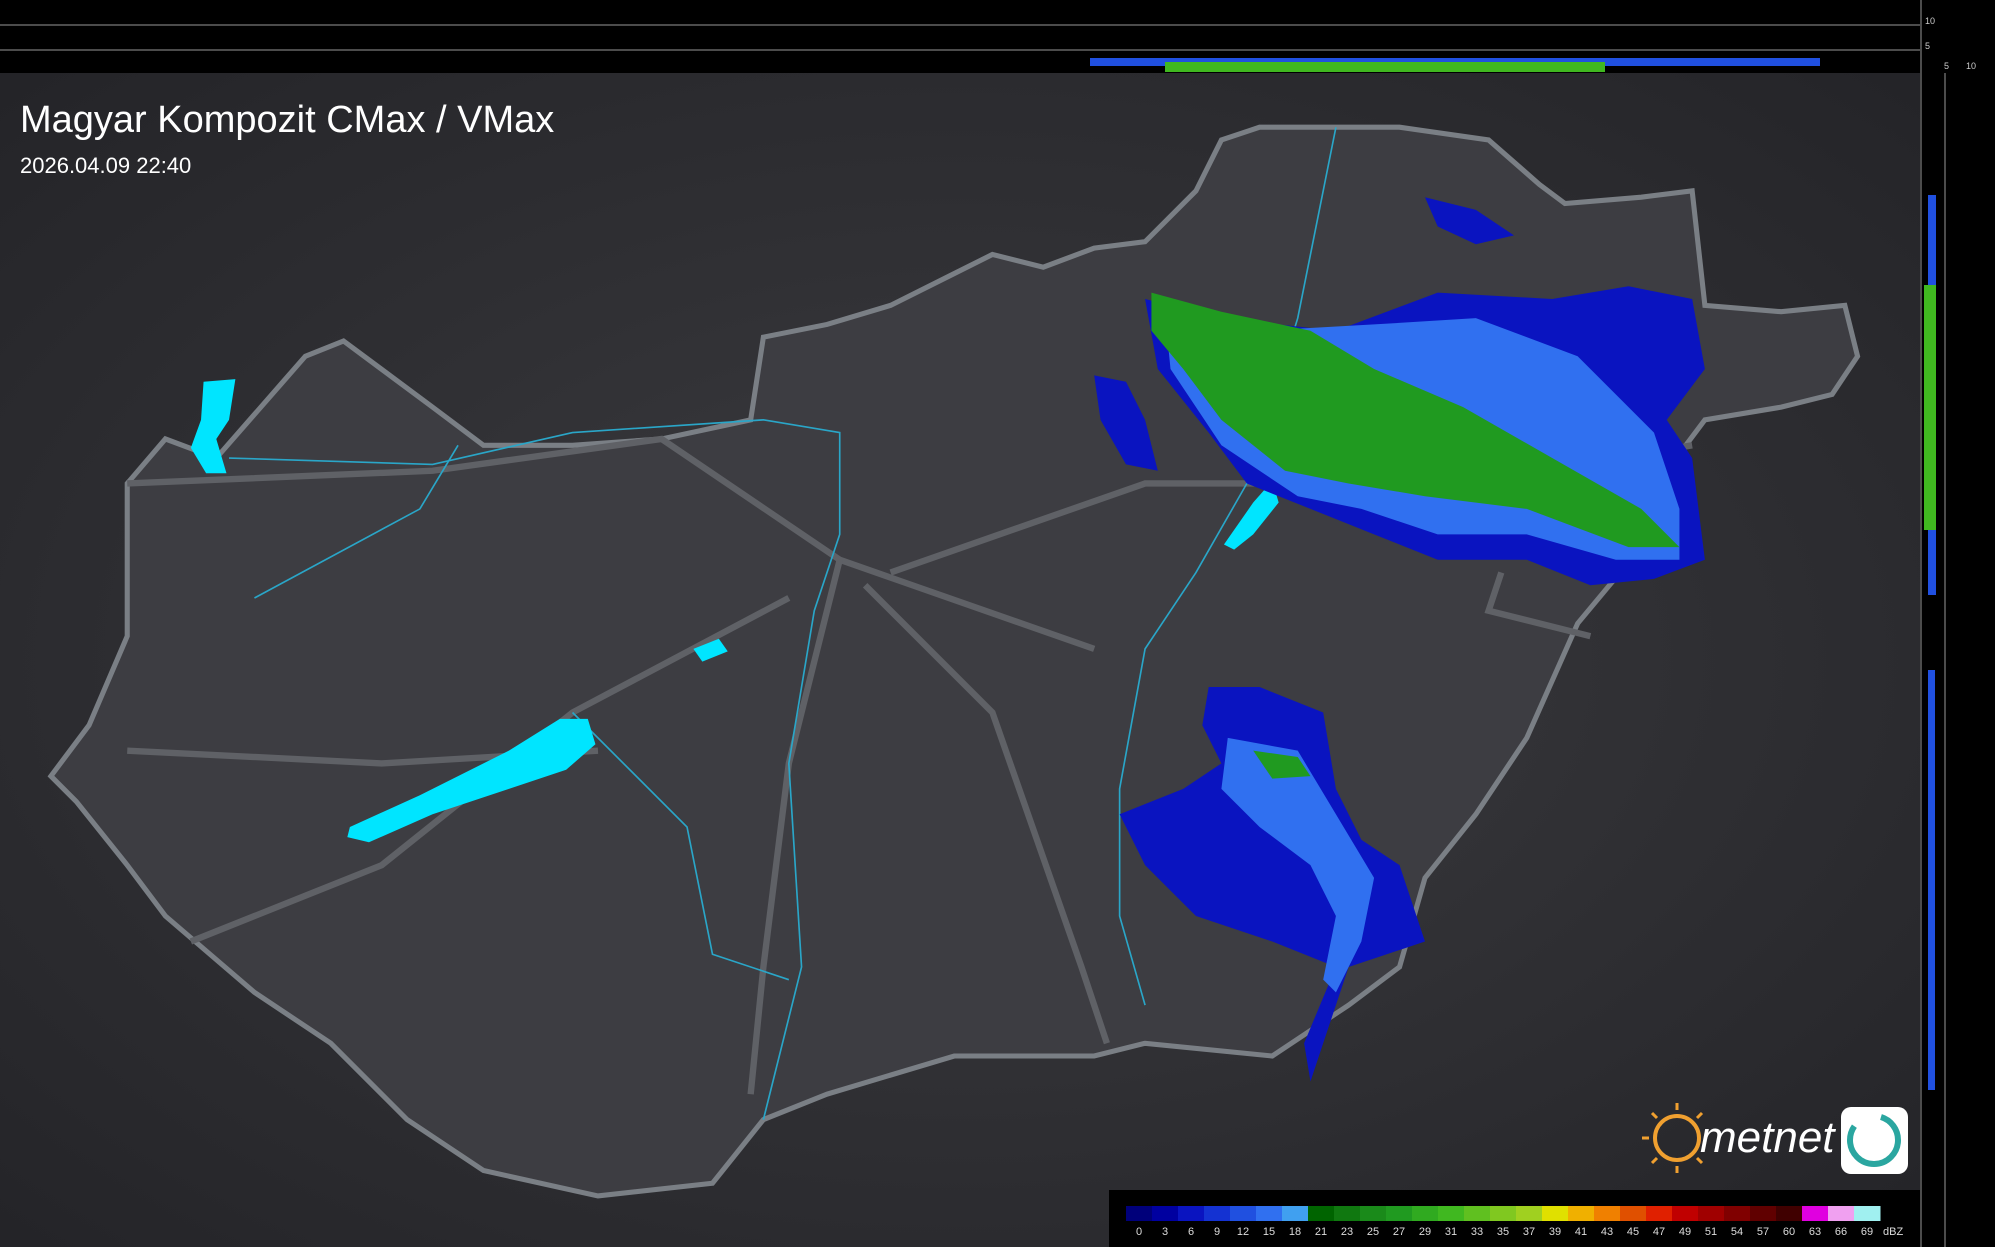  What do you see at coordinates (1425, 1232) in the screenshot?
I see `legend-tick: 29` at bounding box center [1425, 1232].